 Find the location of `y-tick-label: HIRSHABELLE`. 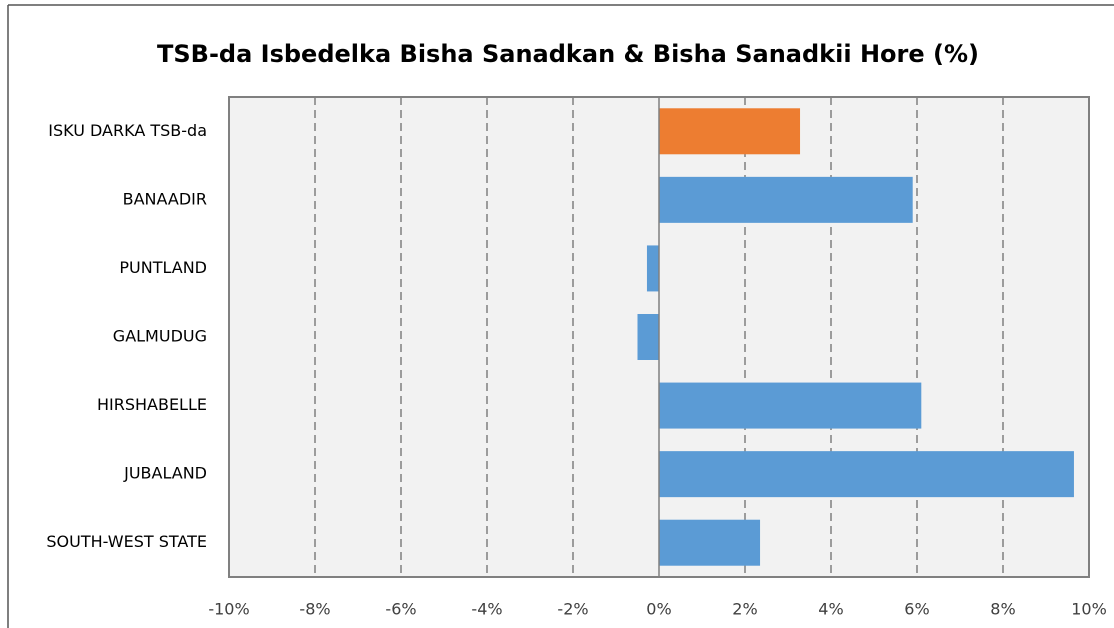

y-tick-label: HIRSHABELLE is located at coordinates (152, 404).